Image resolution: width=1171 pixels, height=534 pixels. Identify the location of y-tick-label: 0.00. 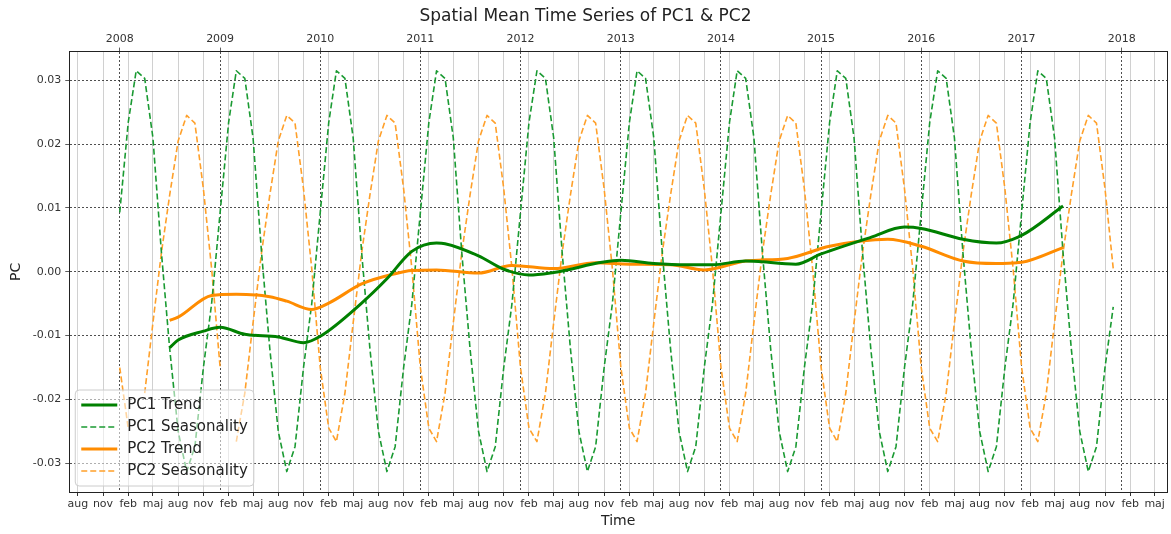
(49, 271).